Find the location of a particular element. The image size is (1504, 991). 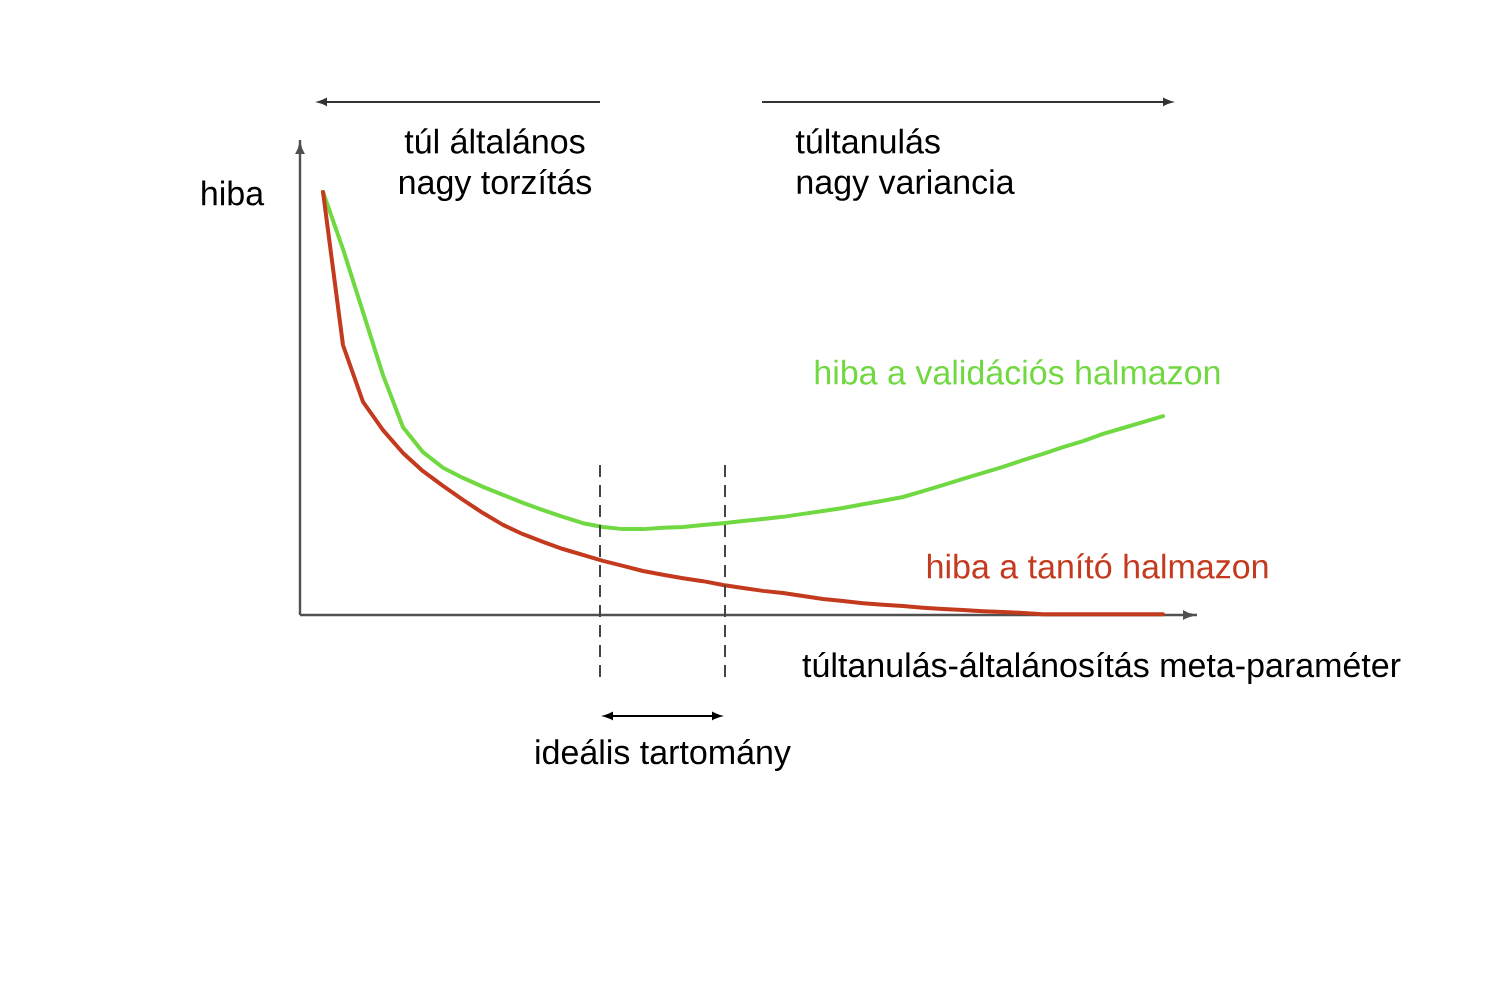

text: ideális tartomány is located at coordinates (663, 755).